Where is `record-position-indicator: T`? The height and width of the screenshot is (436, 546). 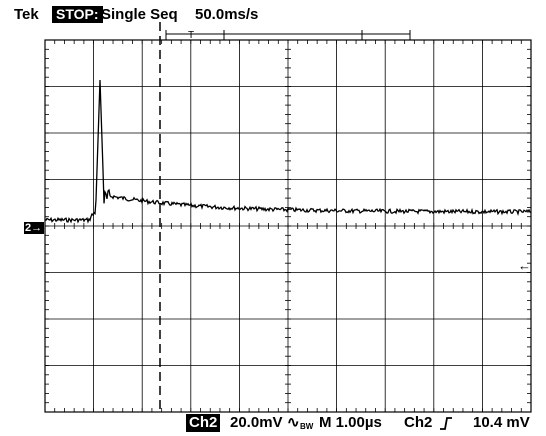
record-position-indicator: T is located at coordinates (288, 35).